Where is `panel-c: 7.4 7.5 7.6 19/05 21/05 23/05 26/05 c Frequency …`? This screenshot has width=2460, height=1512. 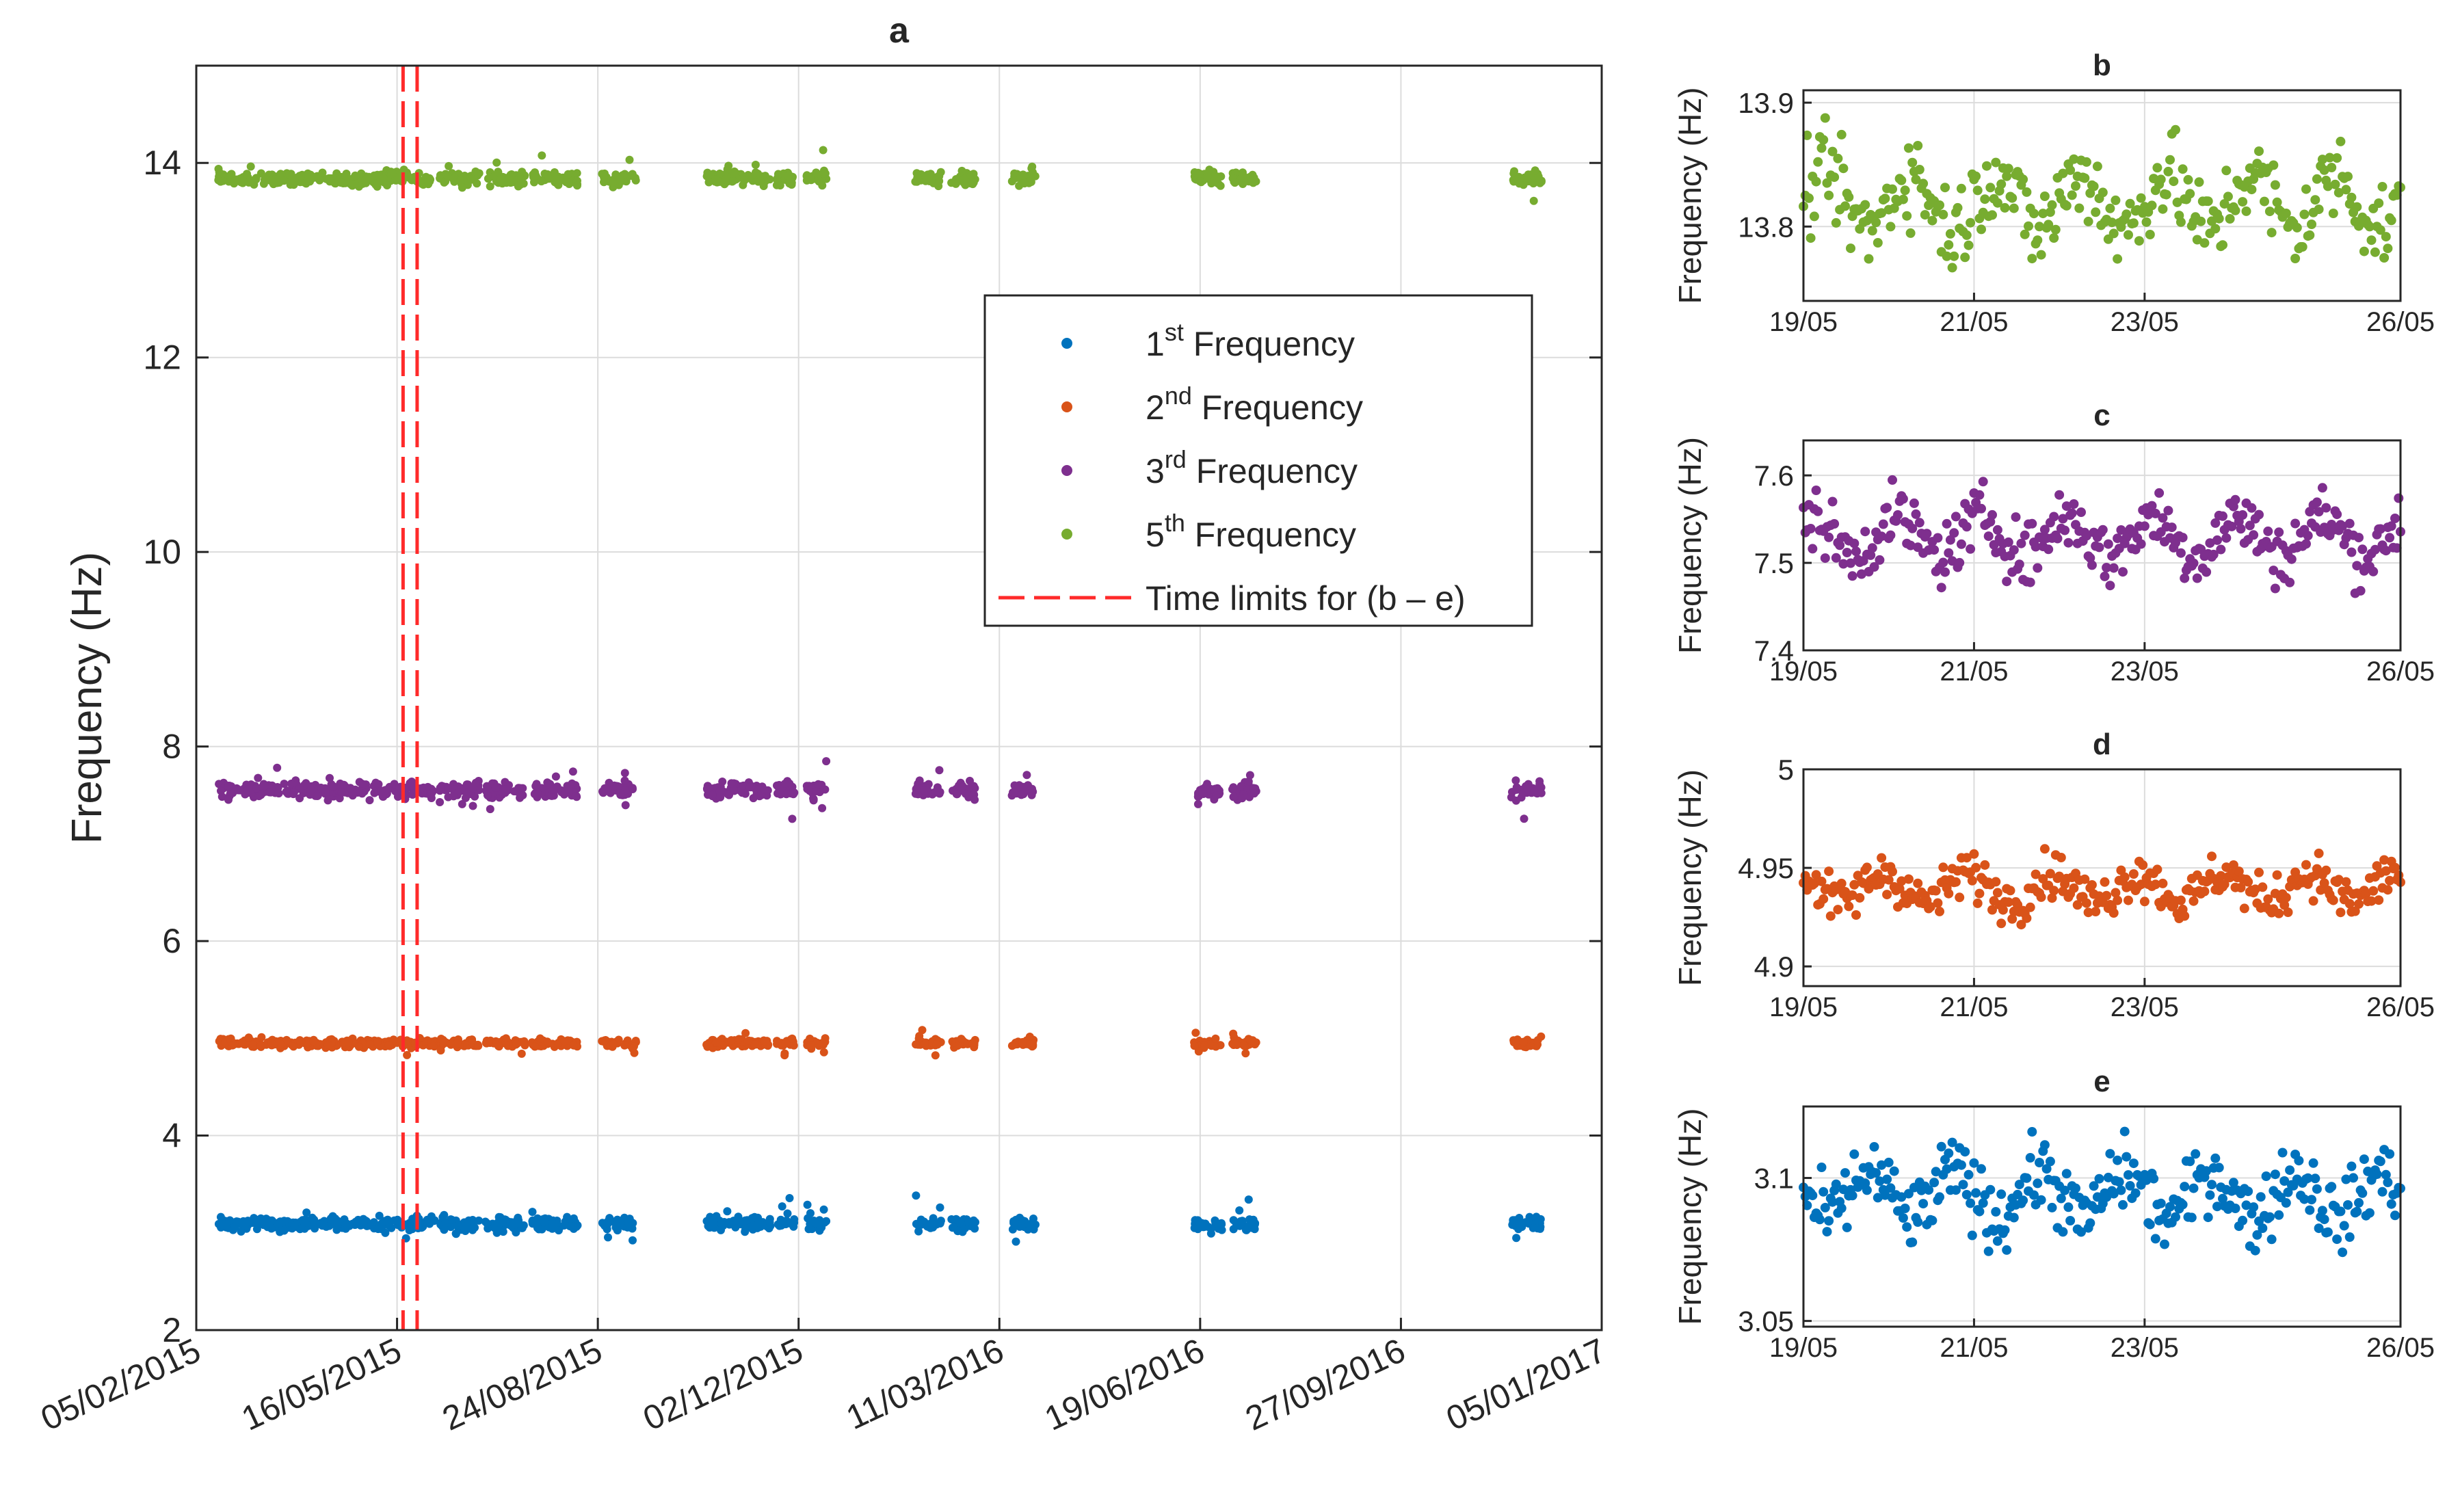 panel-c: 7.4 7.5 7.6 19/05 21/05 23/05 26/05 c Frequency … is located at coordinates (2053, 543).